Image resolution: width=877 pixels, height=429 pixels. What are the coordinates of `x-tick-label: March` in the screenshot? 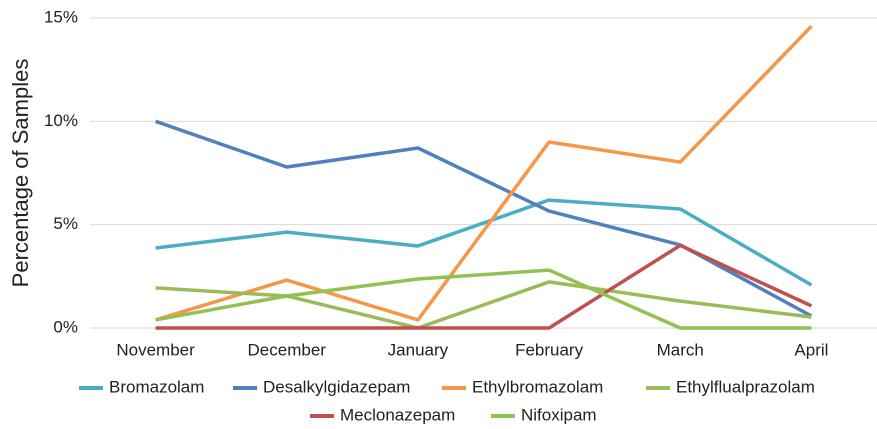 It's located at (680, 349).